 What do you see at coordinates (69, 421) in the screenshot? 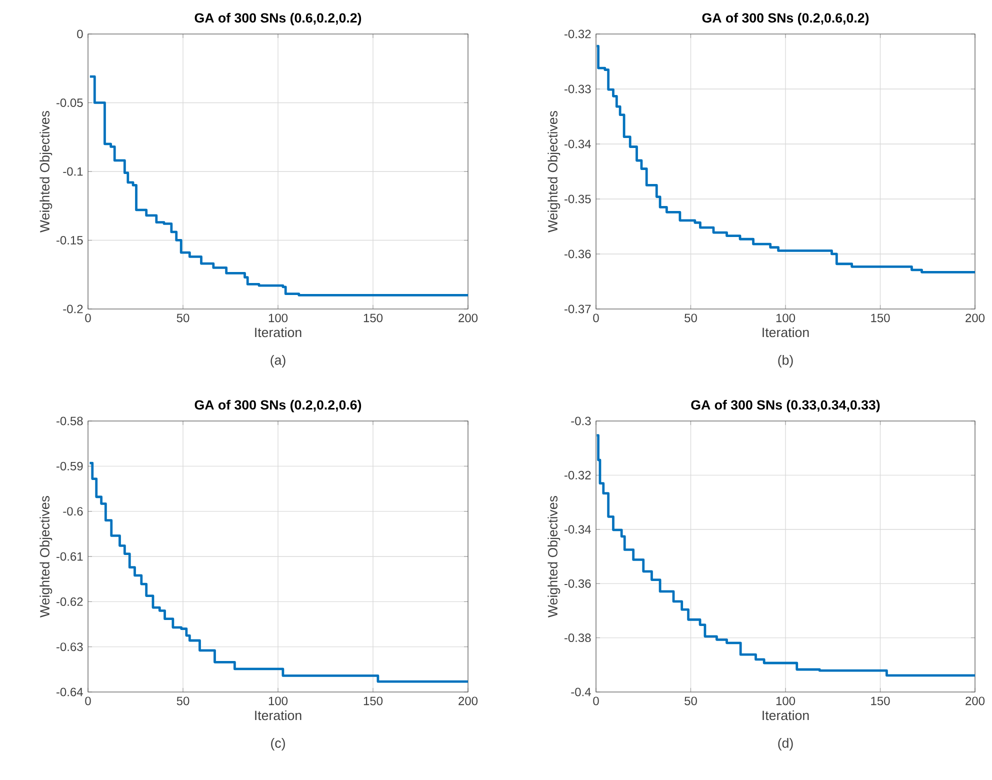
I see `y-tick-label: -0.58` at bounding box center [69, 421].